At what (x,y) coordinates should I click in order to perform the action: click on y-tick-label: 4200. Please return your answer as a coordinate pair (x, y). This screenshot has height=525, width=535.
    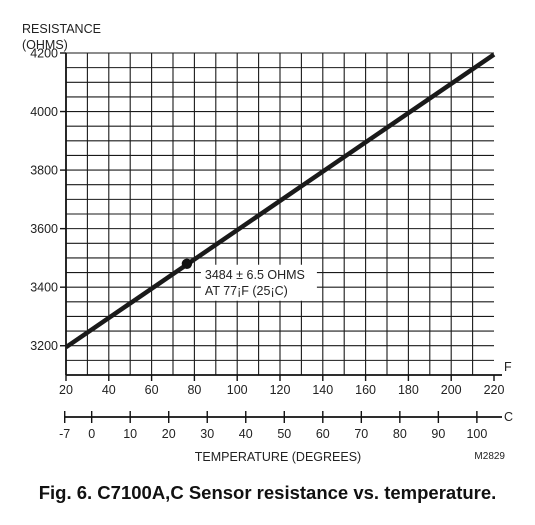
    Looking at the image, I should click on (44, 54).